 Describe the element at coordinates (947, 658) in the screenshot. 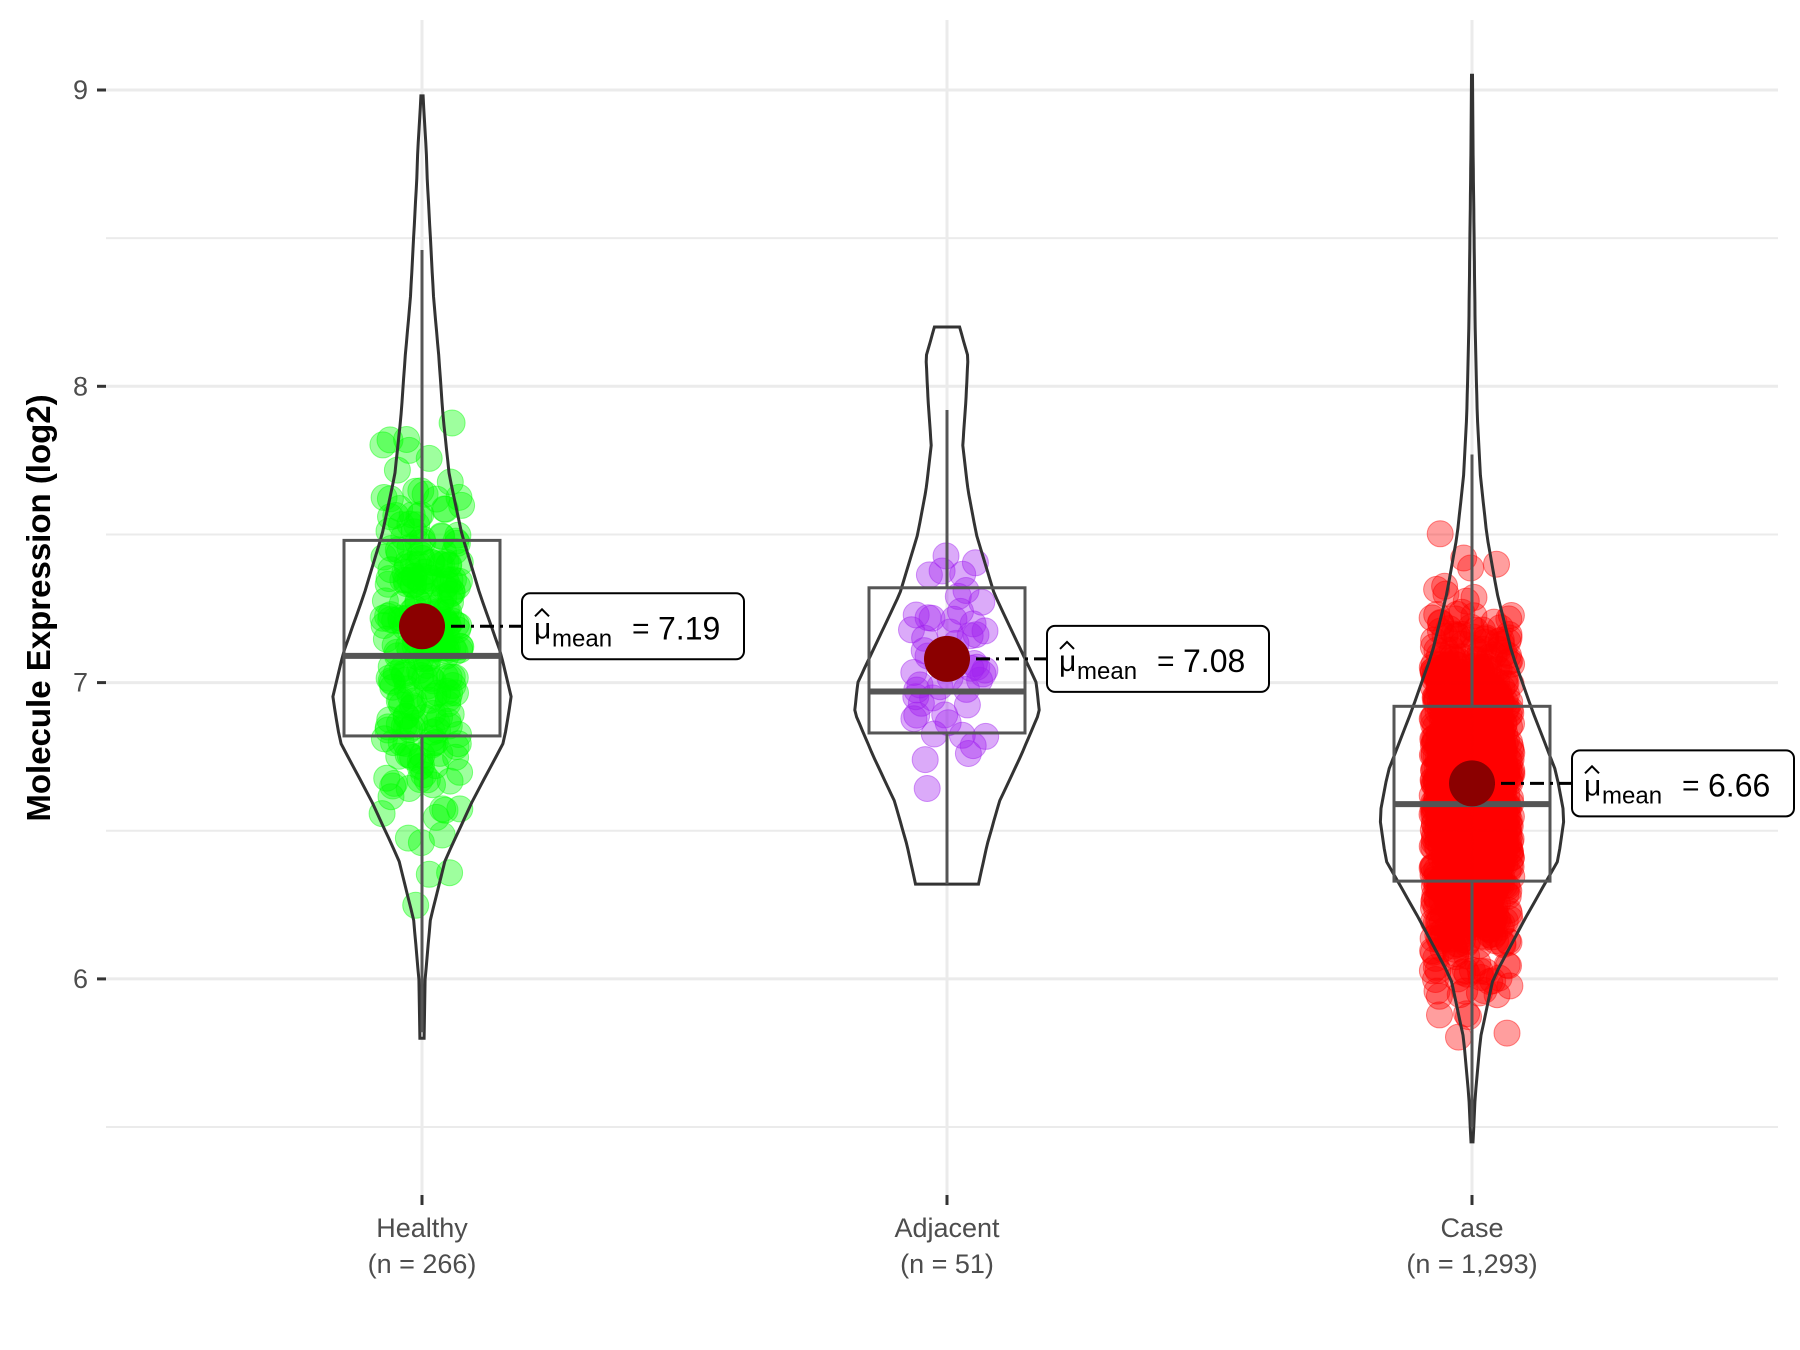

I see `mean-point` at that location.